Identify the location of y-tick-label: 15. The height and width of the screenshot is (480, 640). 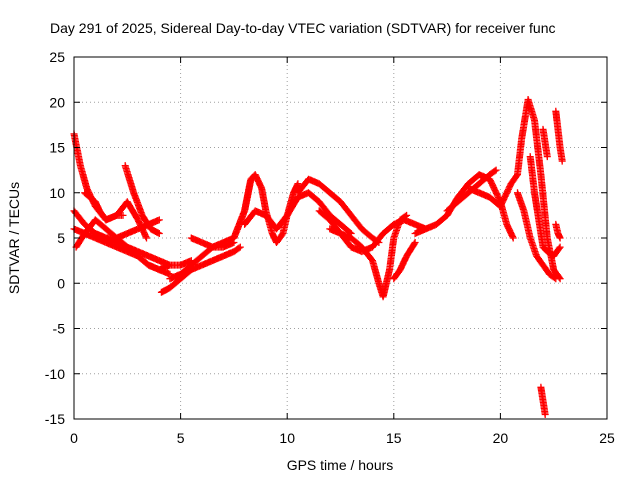
(57, 148).